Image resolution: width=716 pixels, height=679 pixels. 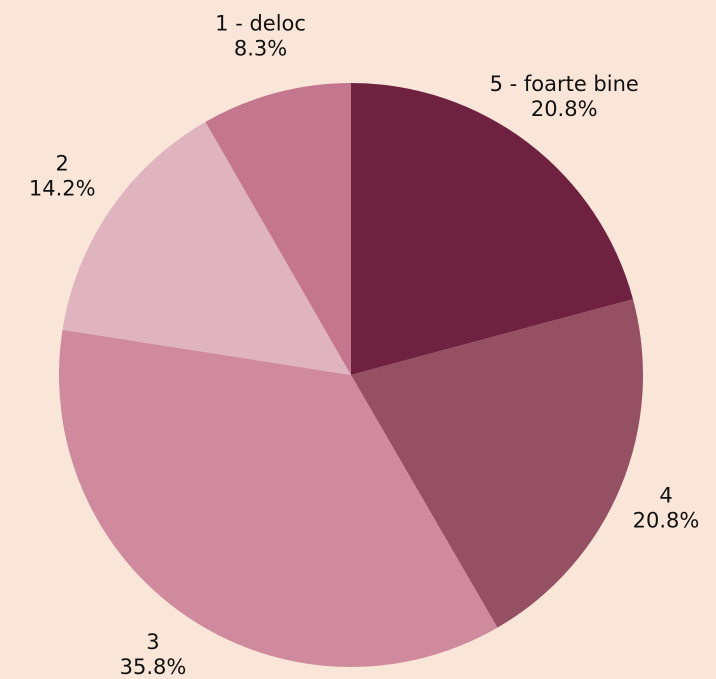 I want to click on slice-label: 3, so click(x=152, y=642).